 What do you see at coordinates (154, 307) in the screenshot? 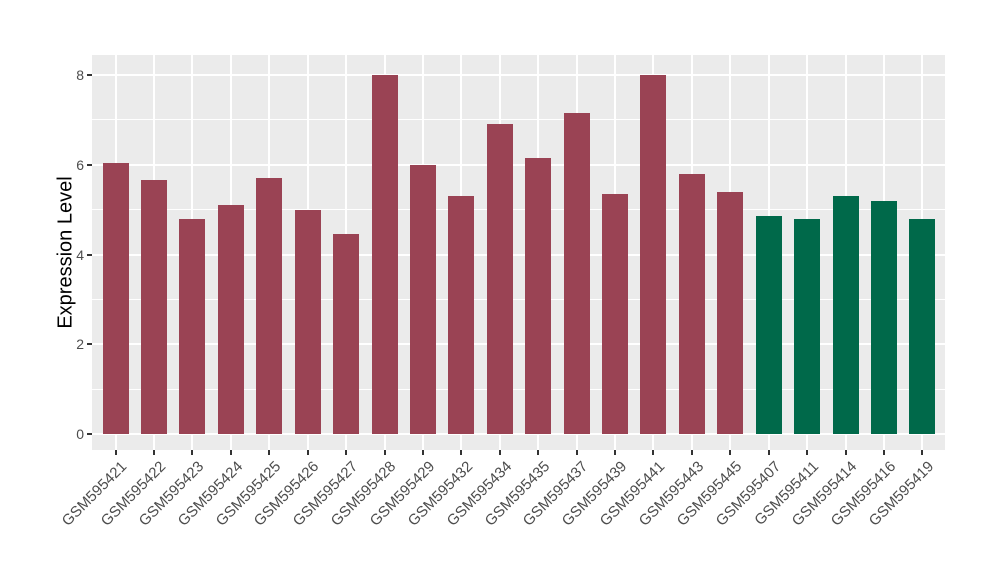
I see `bar-GSM595422` at bounding box center [154, 307].